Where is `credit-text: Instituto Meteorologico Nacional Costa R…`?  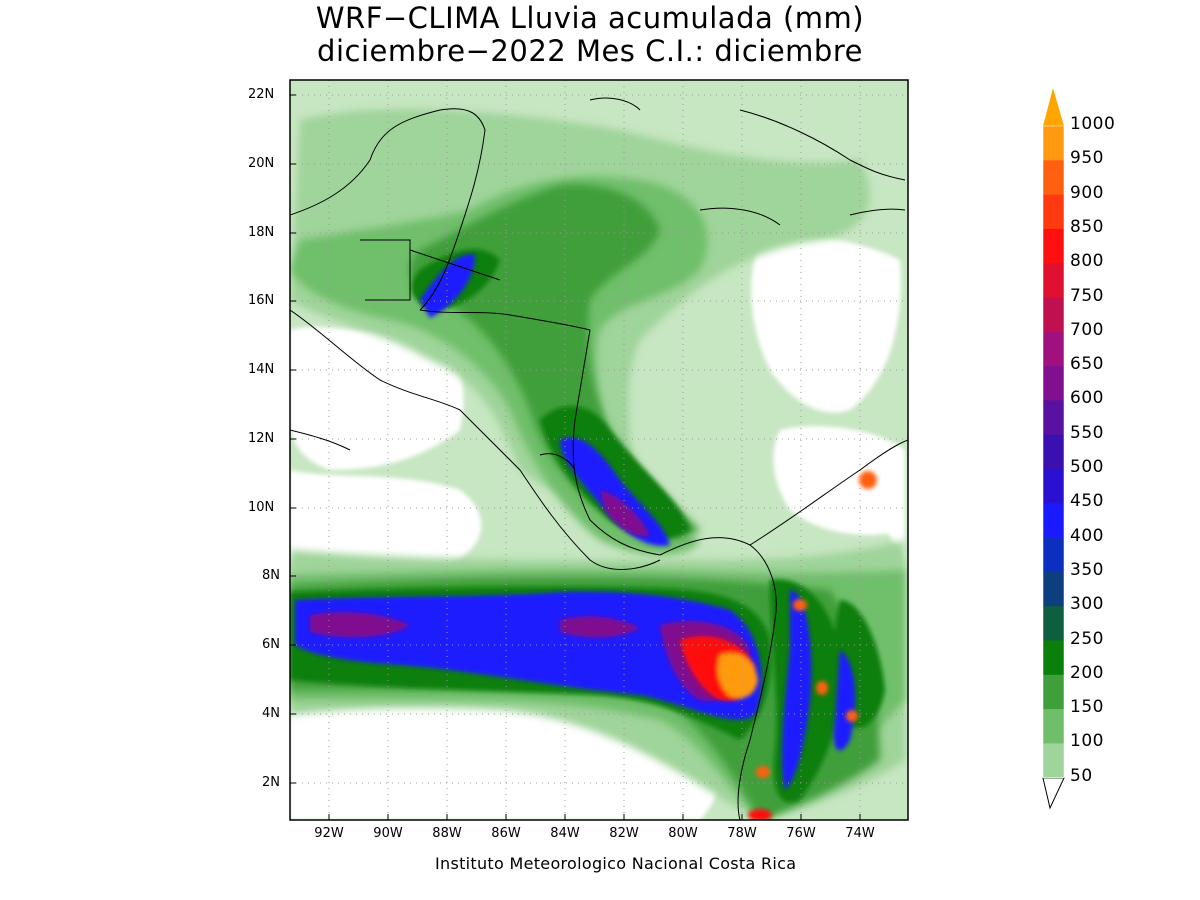
credit-text: Instituto Meteorologico Nacional Costa R… is located at coordinates (616, 863).